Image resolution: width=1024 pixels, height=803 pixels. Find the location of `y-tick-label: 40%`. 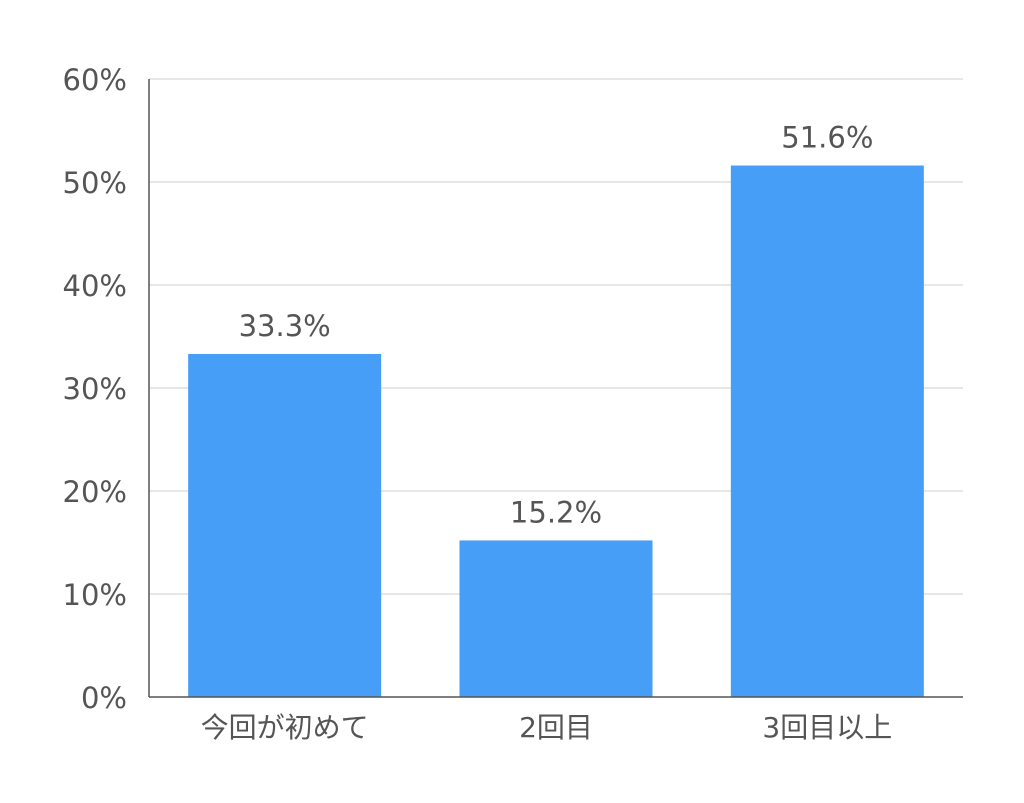

y-tick-label: 40% is located at coordinates (95, 286).